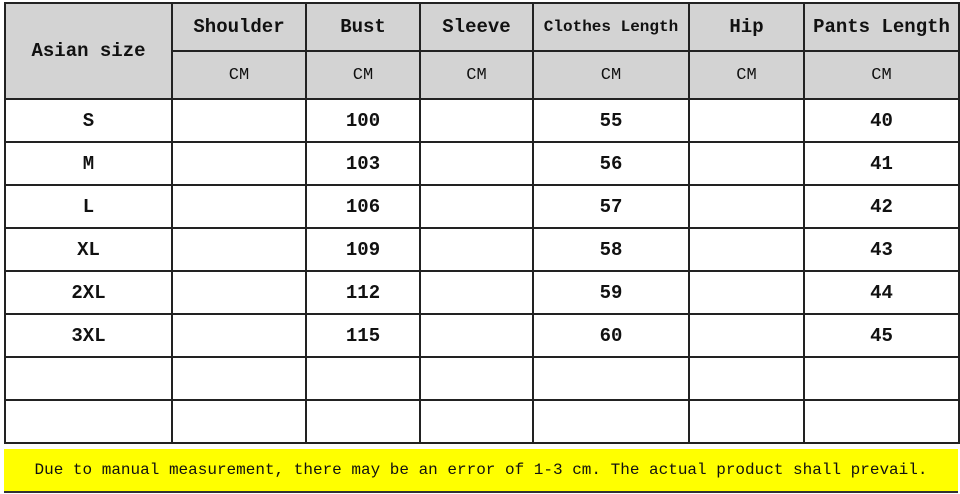 This screenshot has height=494, width=960. What do you see at coordinates (88, 163) in the screenshot?
I see `size-cell: M` at bounding box center [88, 163].